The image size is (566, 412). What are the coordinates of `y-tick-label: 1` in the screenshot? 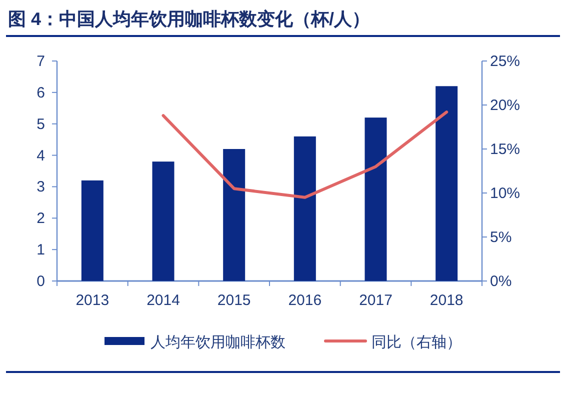 It's located at (40, 250).